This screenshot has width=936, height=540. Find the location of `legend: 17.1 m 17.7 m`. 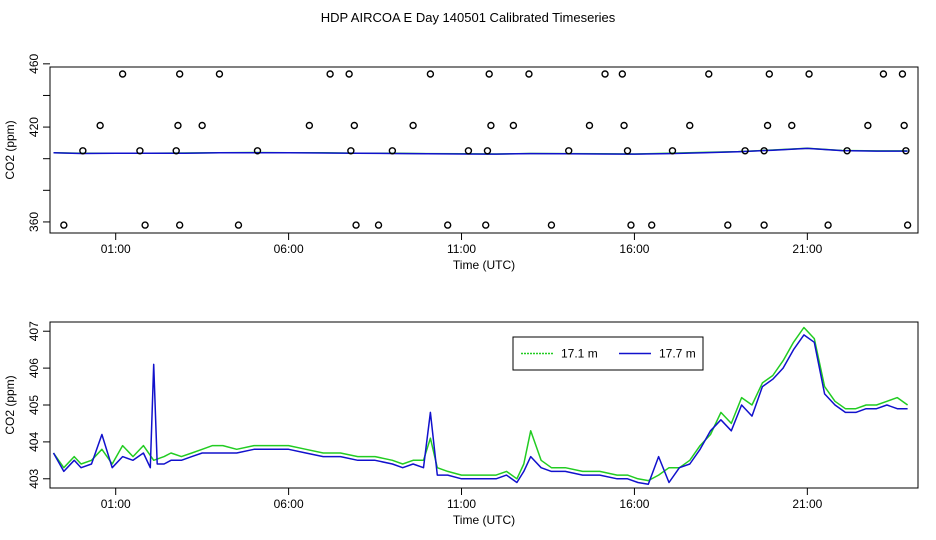

legend: 17.1 m 17.7 m is located at coordinates (608, 353).